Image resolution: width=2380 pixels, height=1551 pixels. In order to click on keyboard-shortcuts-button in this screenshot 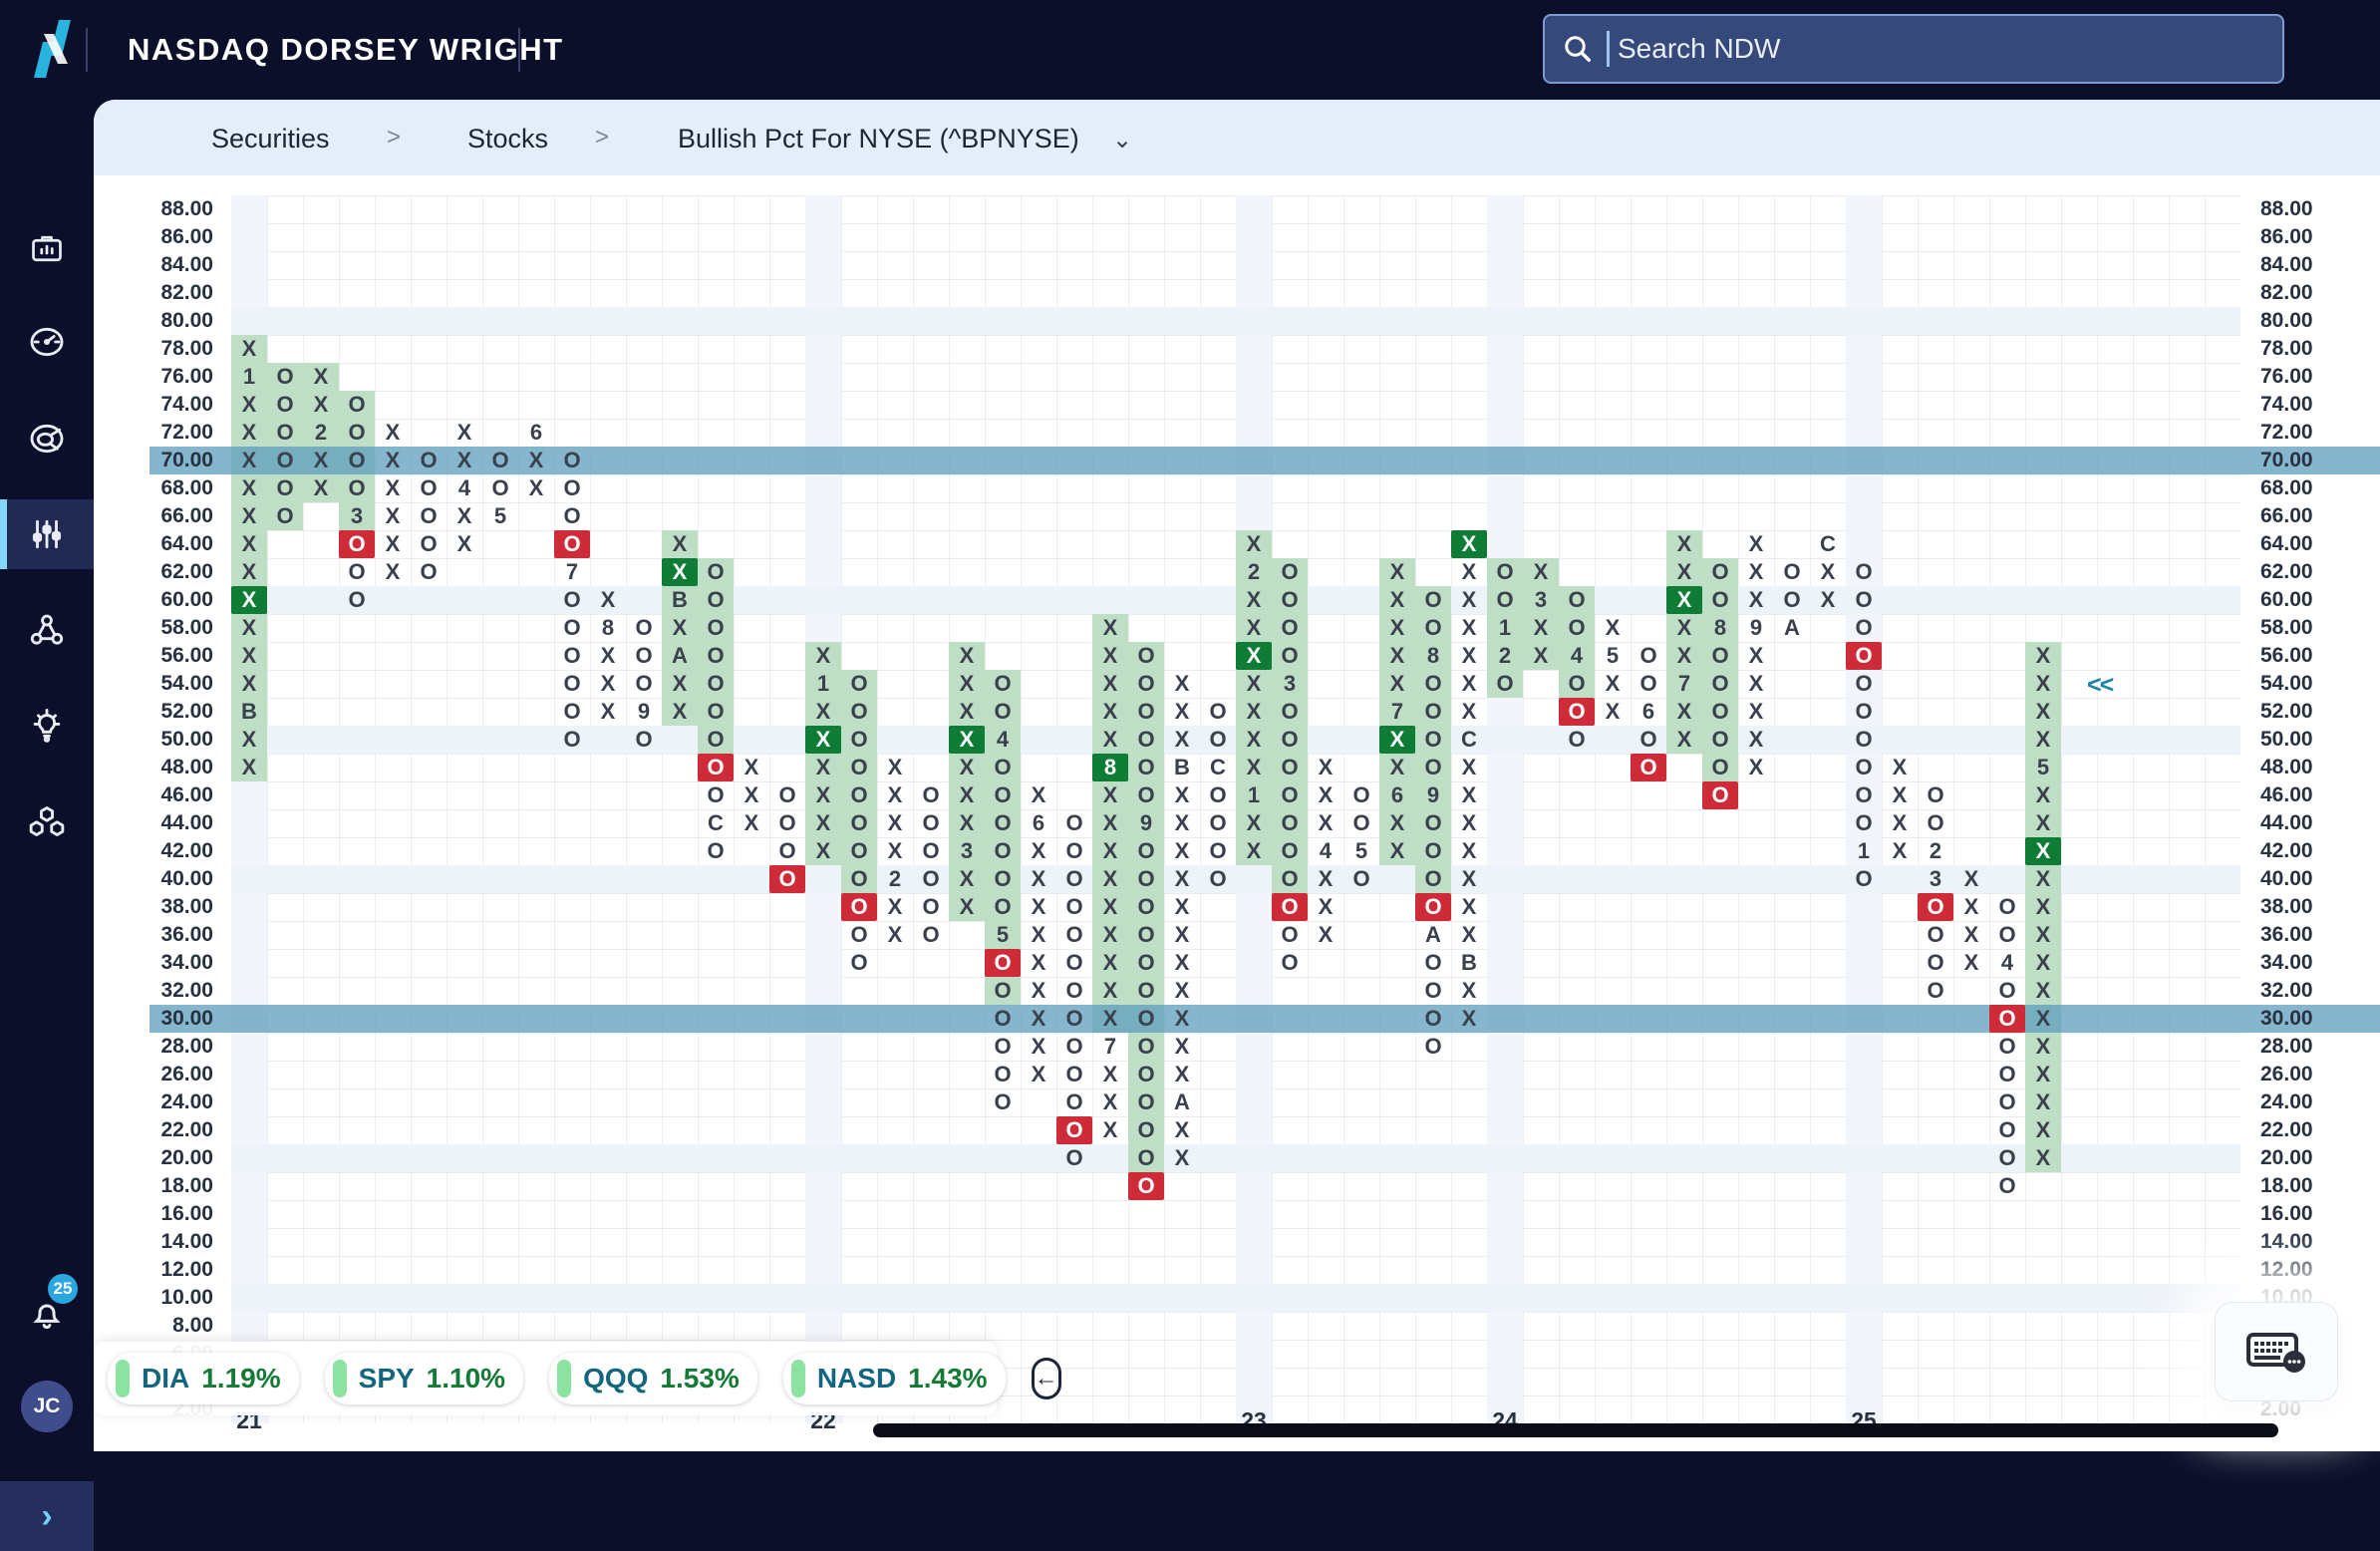, I will do `click(2276, 1351)`.